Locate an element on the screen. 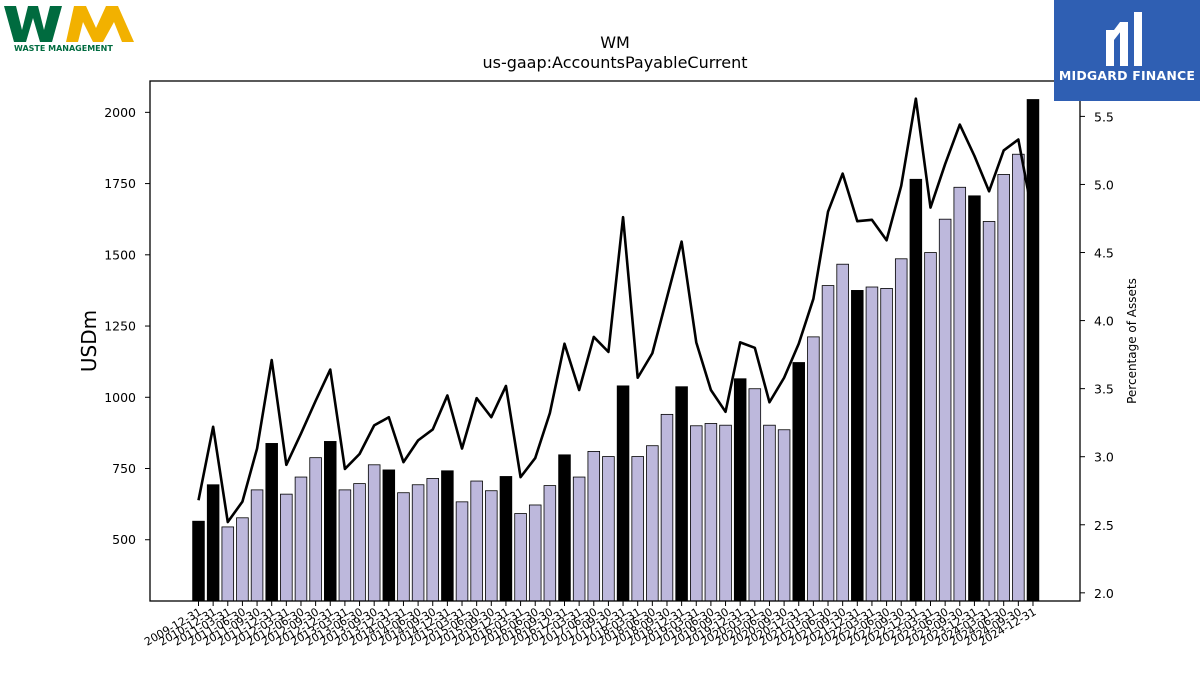 The height and width of the screenshot is (675, 1200). y2-tick-label: 2.5 is located at coordinates (1104, 525).